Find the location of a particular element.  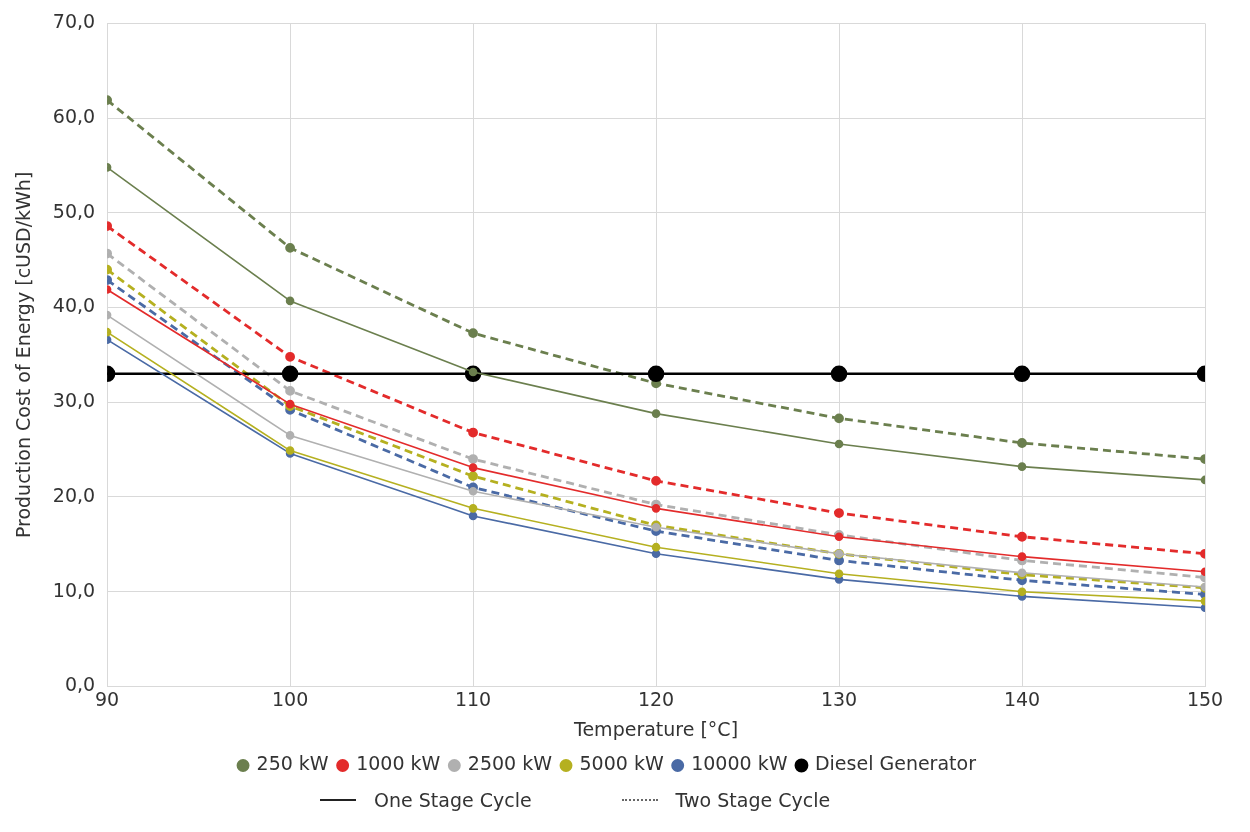

legend-label: 10000 kW is located at coordinates (739, 763).